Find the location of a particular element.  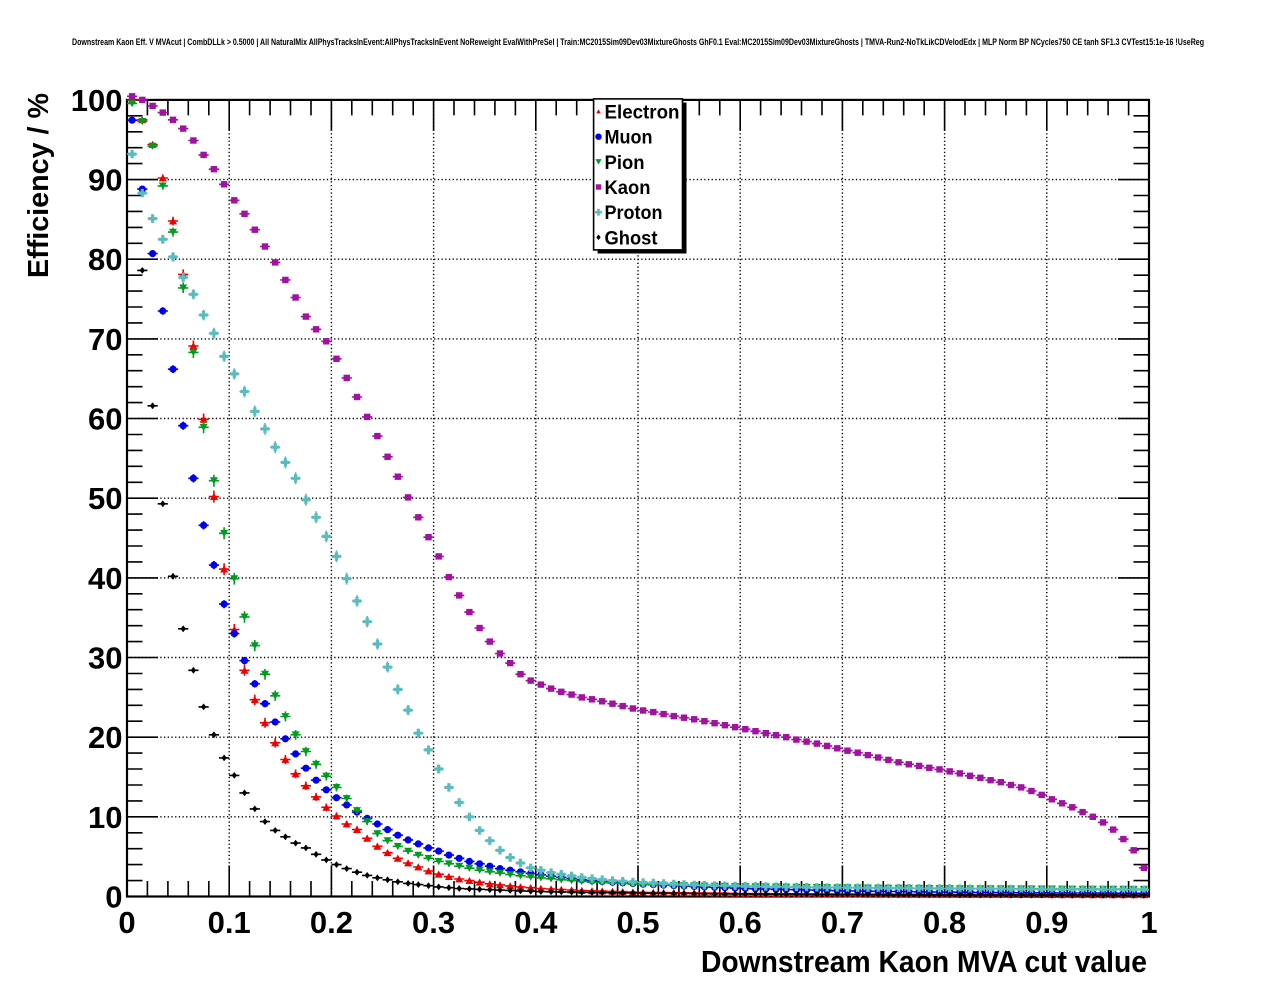

svg-text: Electron is located at coordinates (642, 113).